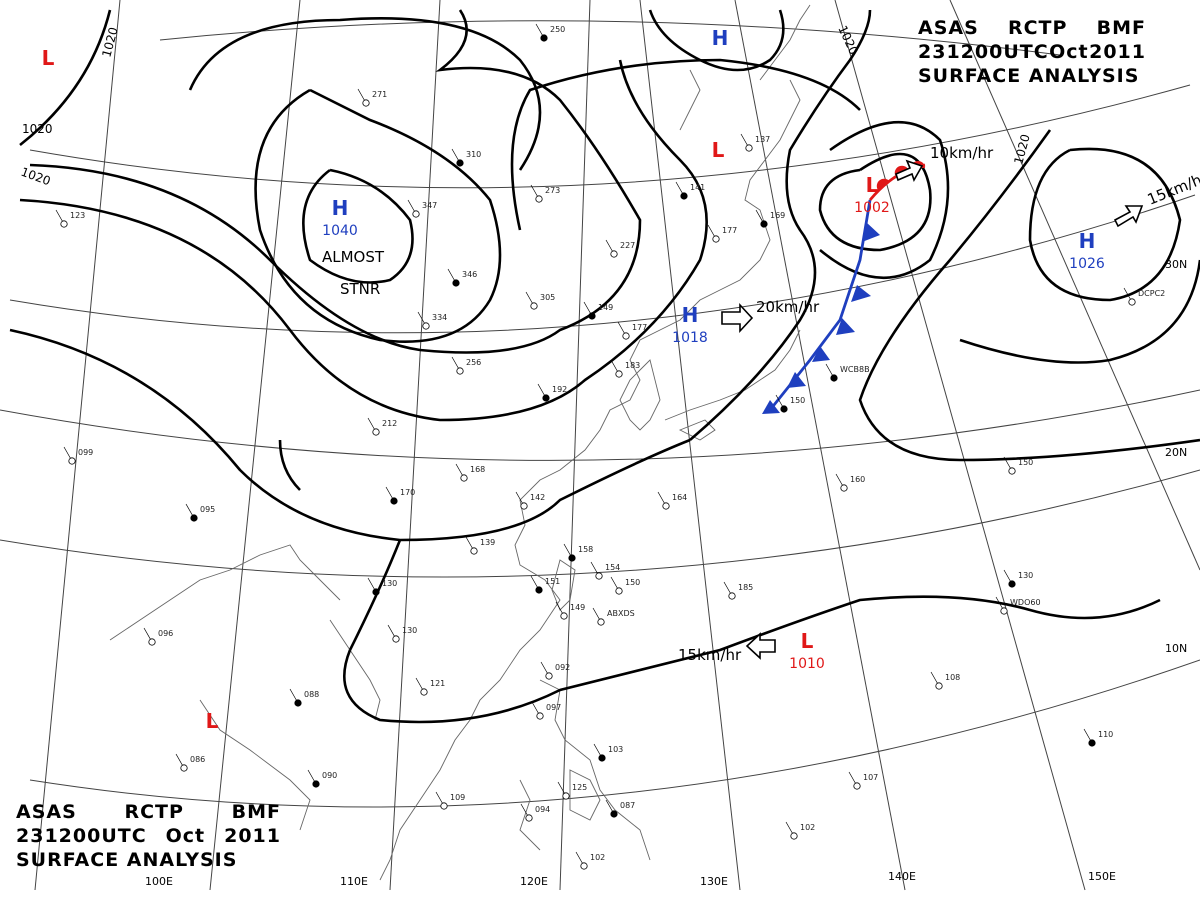 This screenshot has width=1200, height=900. Describe the element at coordinates (553, 707) in the screenshot. I see `station-value: 097` at that location.